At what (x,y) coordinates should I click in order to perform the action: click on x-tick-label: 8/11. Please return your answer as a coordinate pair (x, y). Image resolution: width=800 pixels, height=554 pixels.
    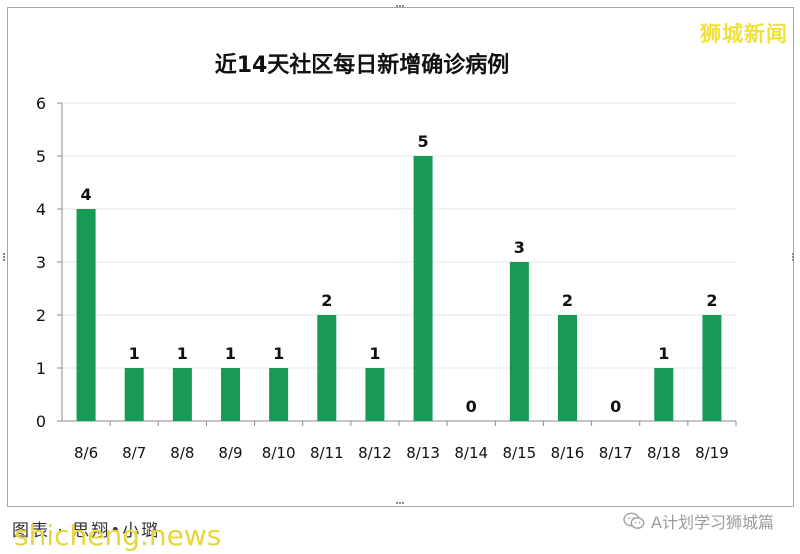
    Looking at the image, I should click on (327, 453).